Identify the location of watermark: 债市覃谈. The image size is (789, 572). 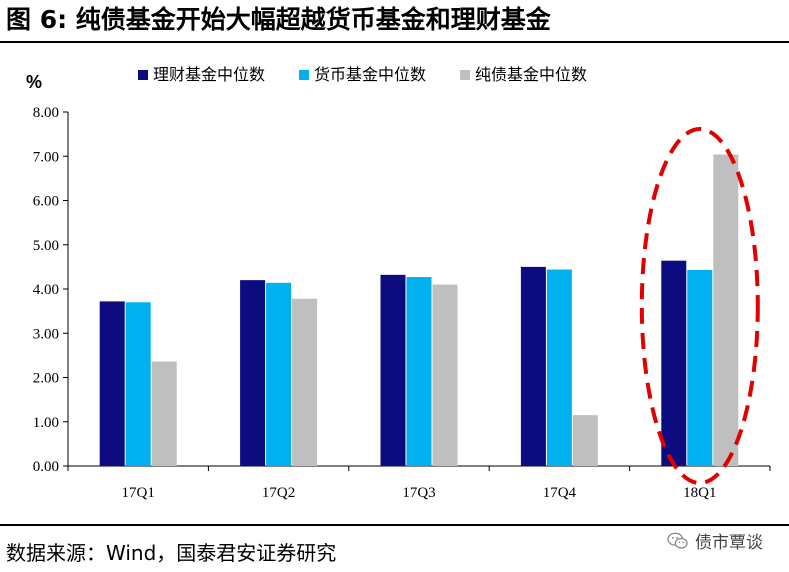
(715, 540).